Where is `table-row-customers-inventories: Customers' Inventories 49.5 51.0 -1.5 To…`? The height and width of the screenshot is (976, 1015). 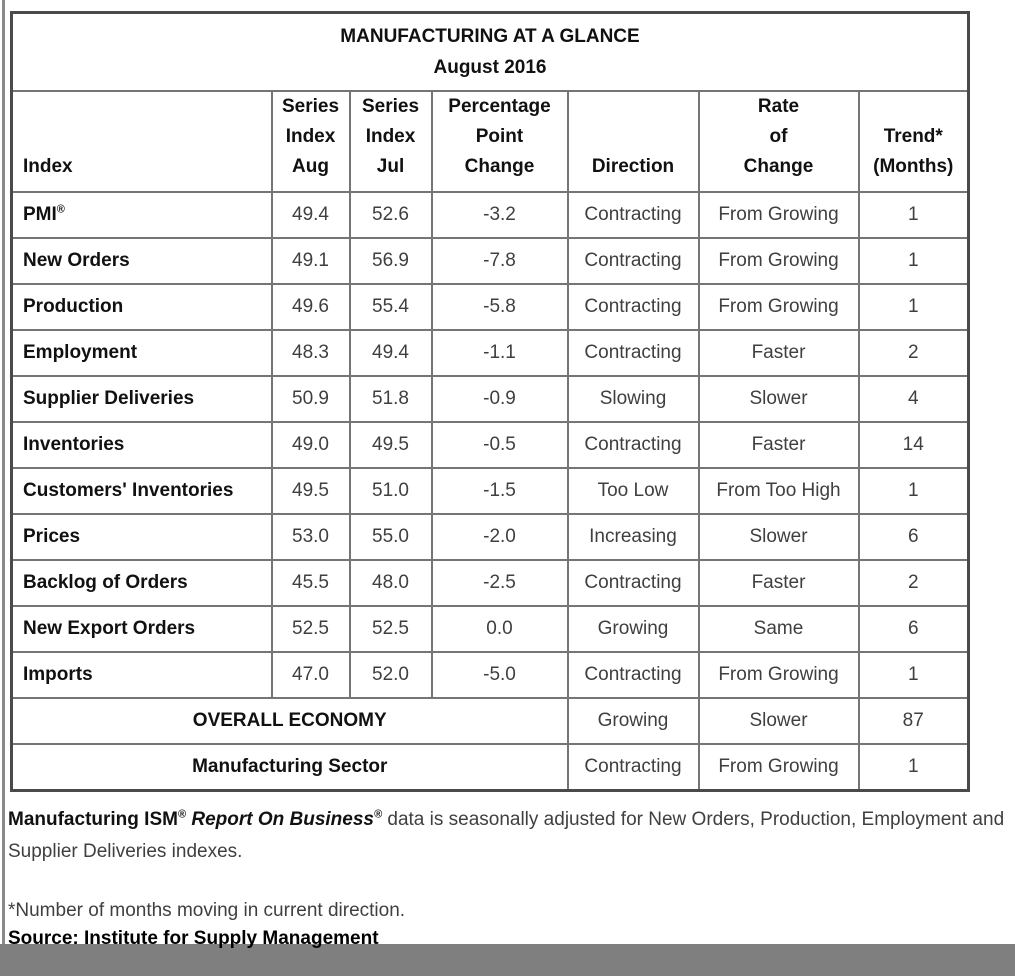
table-row-customers-inventories: Customers' Inventories 49.5 51.0 -1.5 To… is located at coordinates (490, 491).